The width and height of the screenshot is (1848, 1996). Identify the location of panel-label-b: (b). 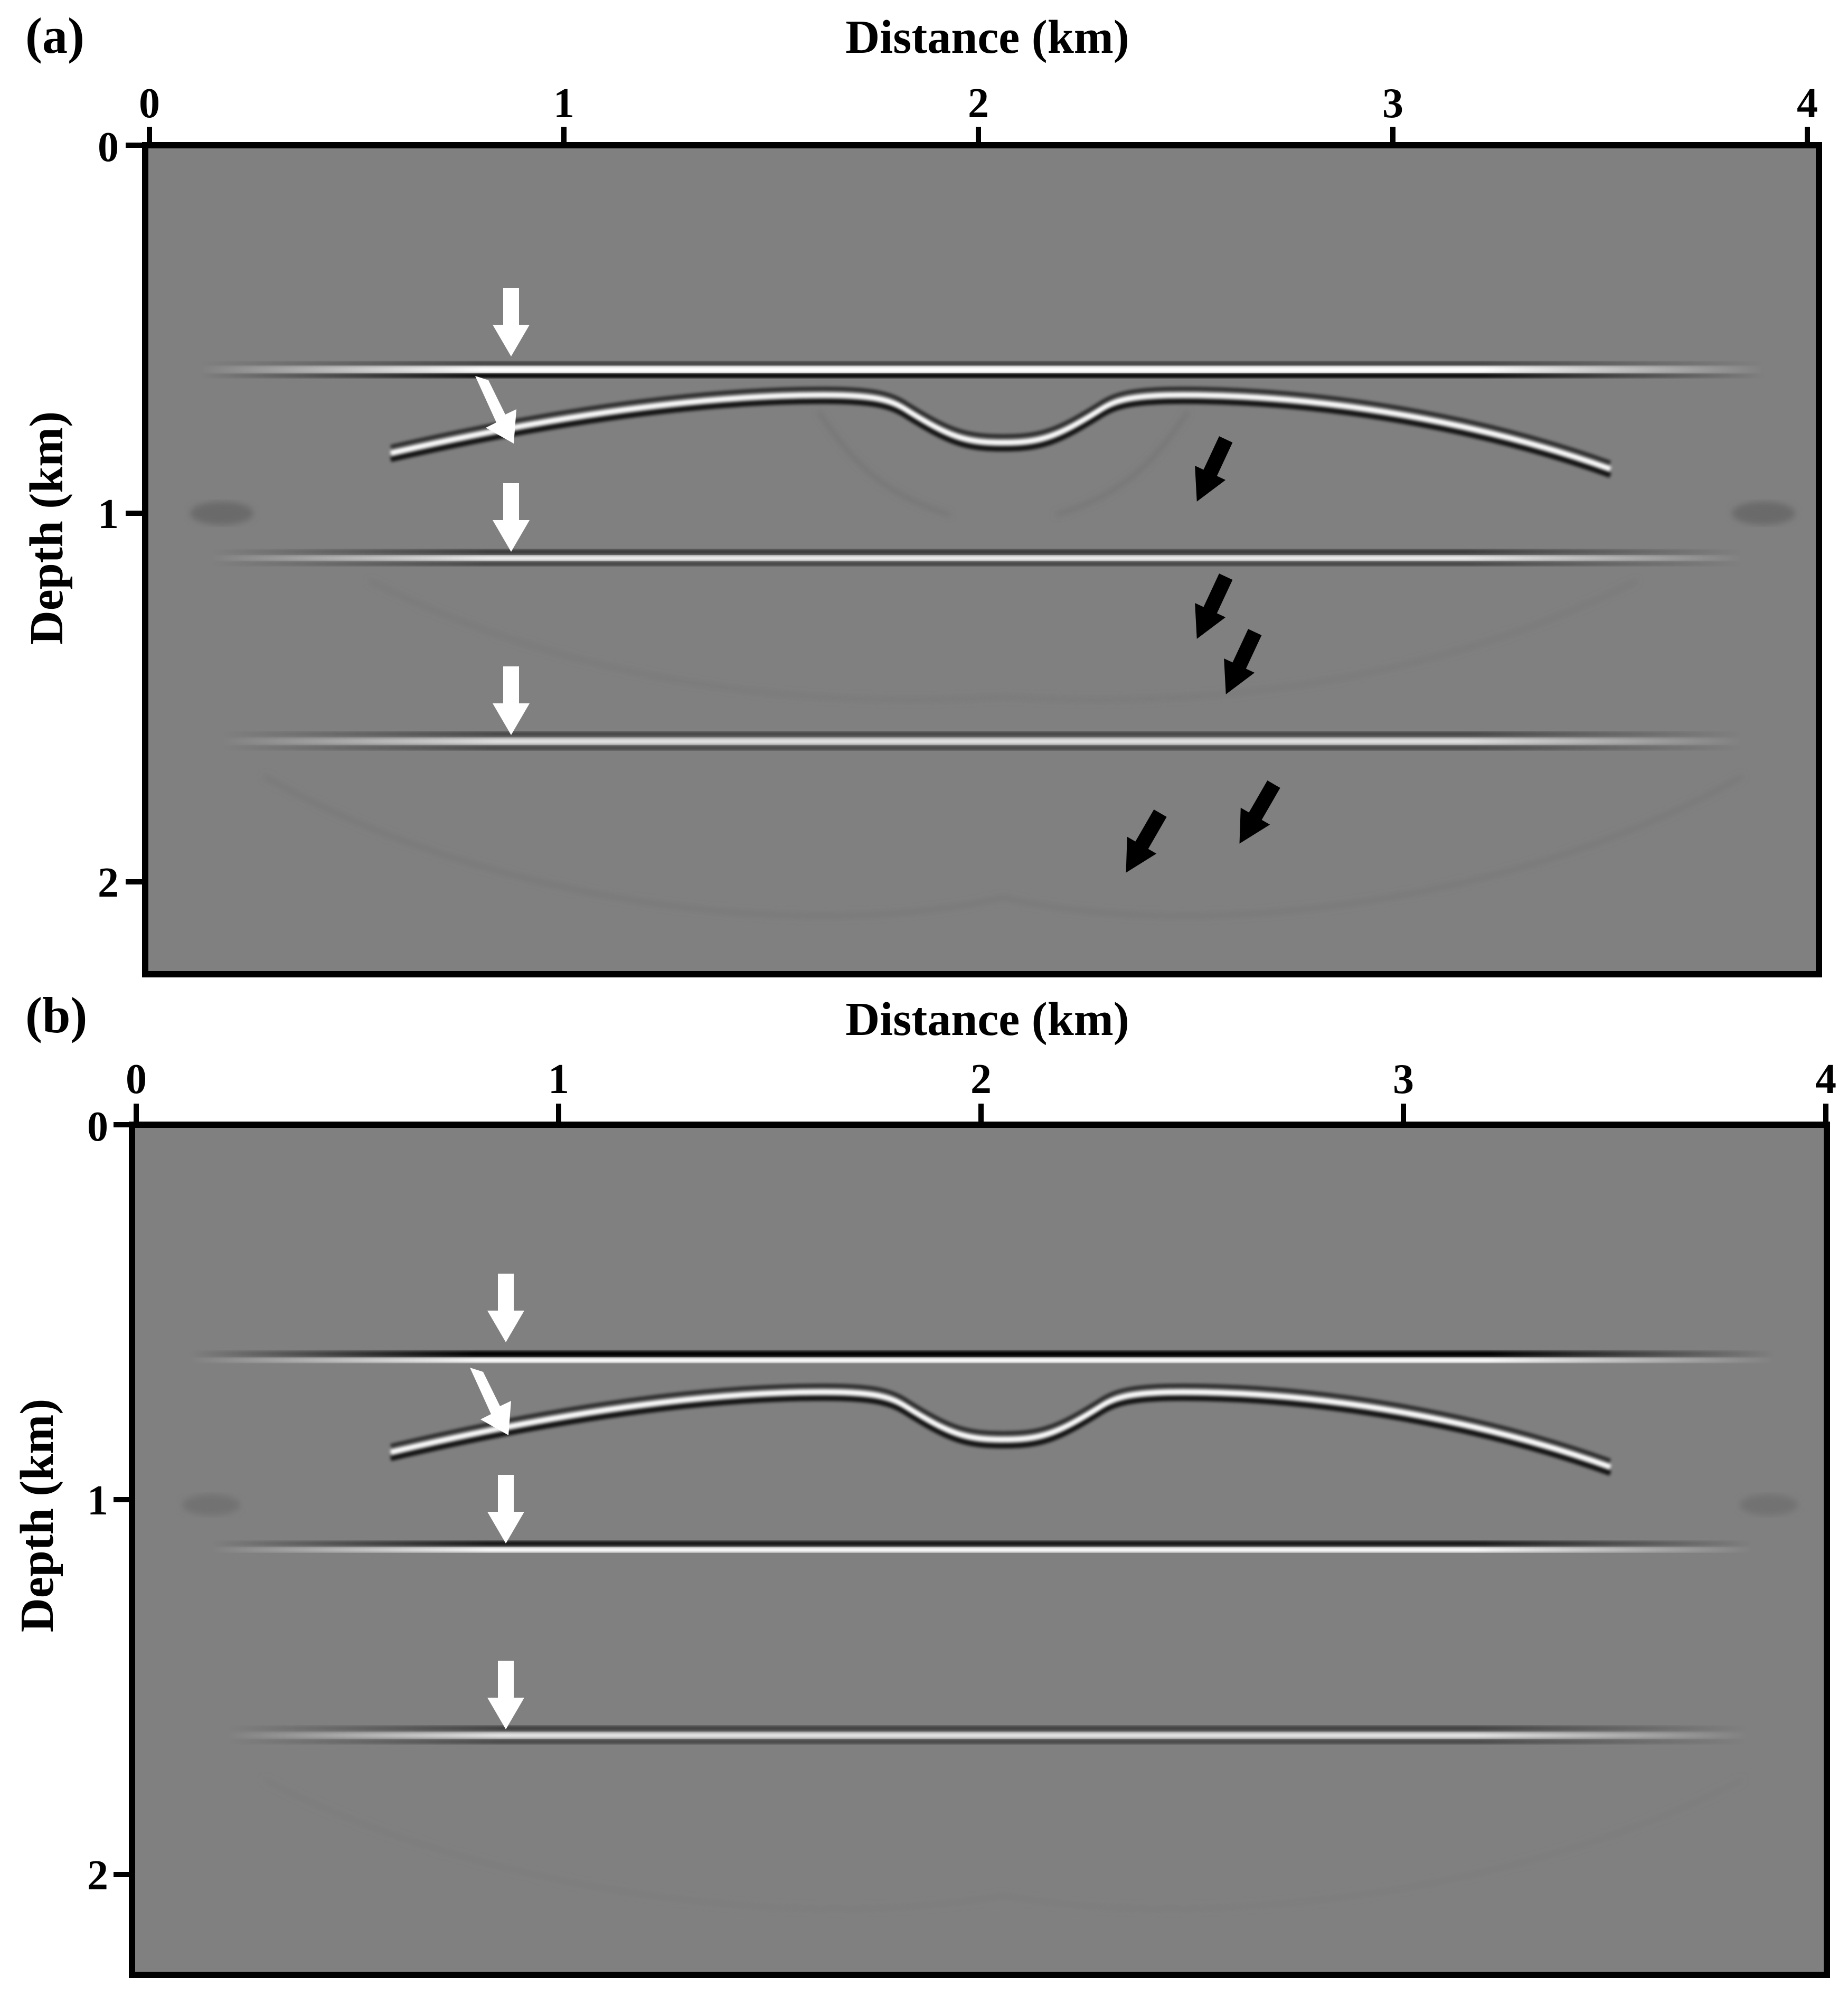
(56, 1015).